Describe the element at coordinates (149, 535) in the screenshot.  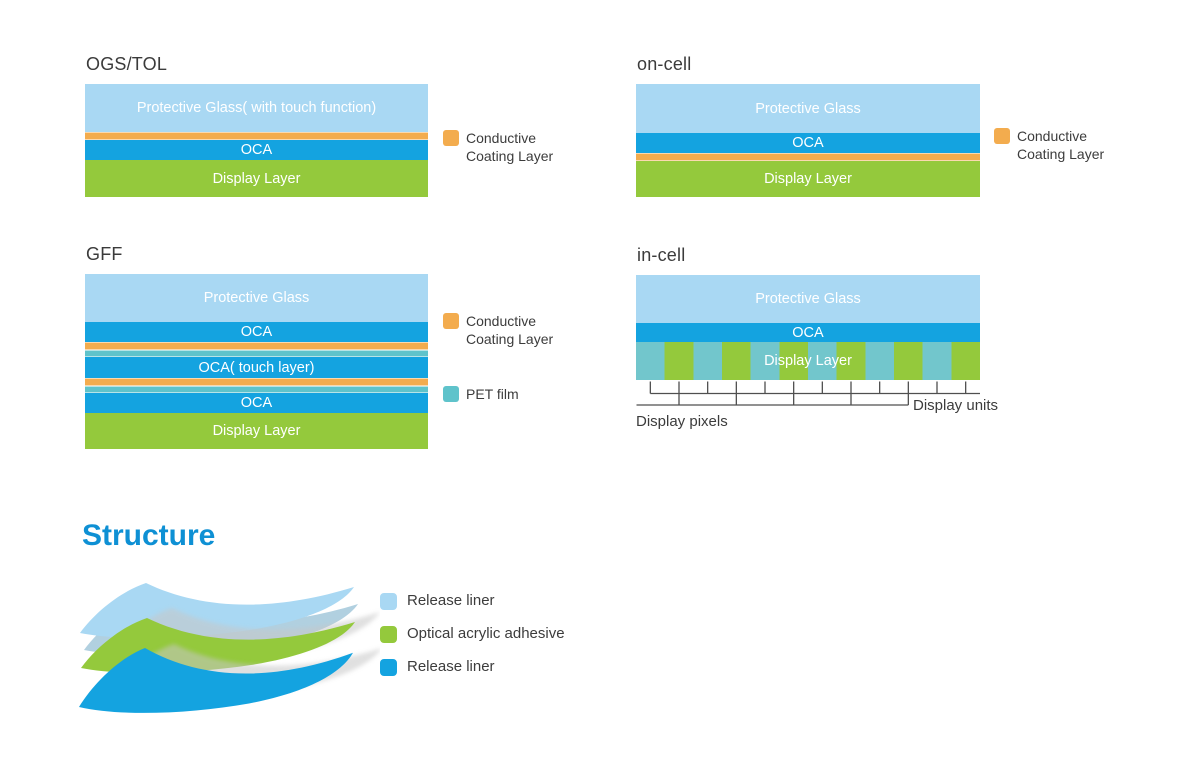
I see `structure-title: Structure` at that location.